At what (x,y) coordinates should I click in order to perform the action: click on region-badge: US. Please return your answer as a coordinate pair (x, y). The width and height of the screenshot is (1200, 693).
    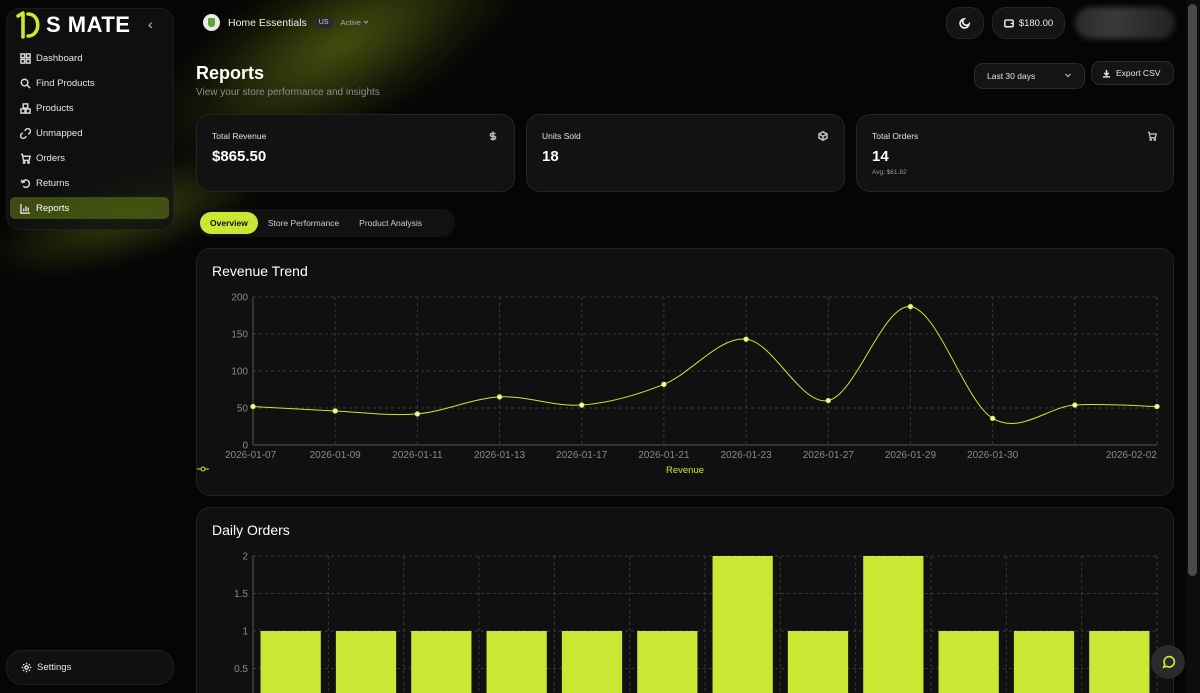
    Looking at the image, I should click on (323, 22).